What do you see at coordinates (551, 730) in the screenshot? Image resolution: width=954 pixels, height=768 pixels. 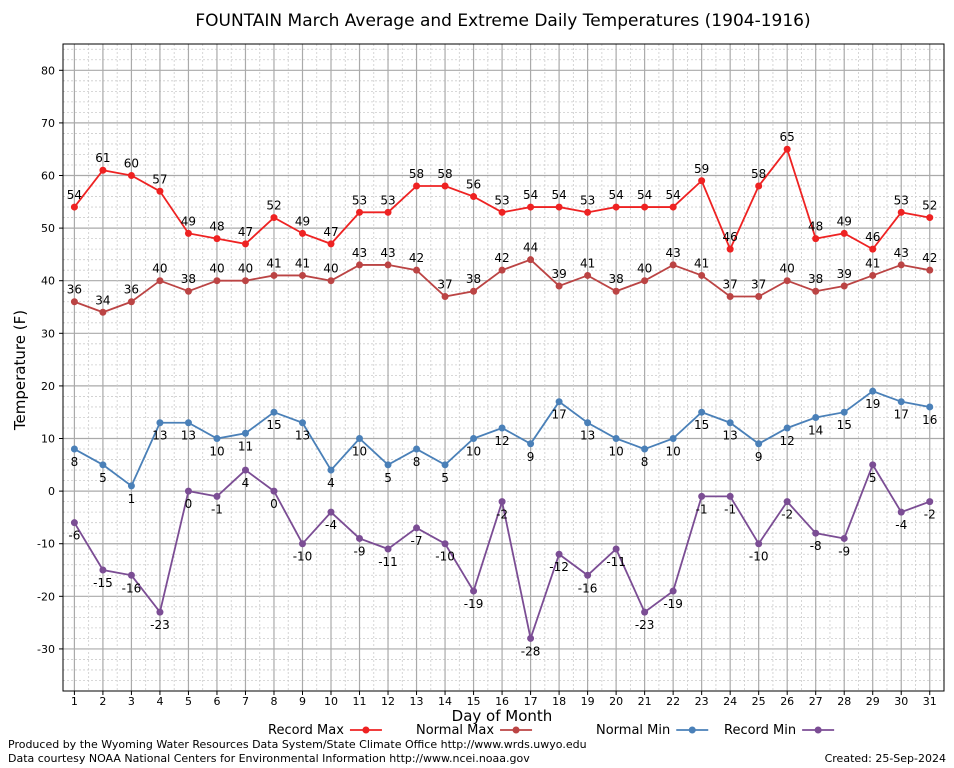 I see `legend: Record Max Normal Max Normal Min Record Min` at bounding box center [551, 730].